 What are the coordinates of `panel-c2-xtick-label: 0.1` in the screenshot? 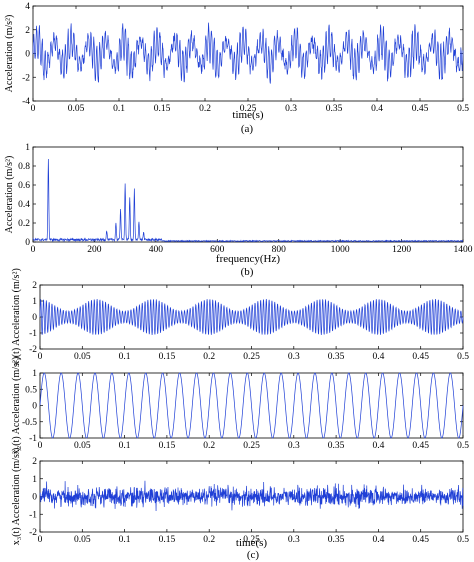 It's located at (125, 446).